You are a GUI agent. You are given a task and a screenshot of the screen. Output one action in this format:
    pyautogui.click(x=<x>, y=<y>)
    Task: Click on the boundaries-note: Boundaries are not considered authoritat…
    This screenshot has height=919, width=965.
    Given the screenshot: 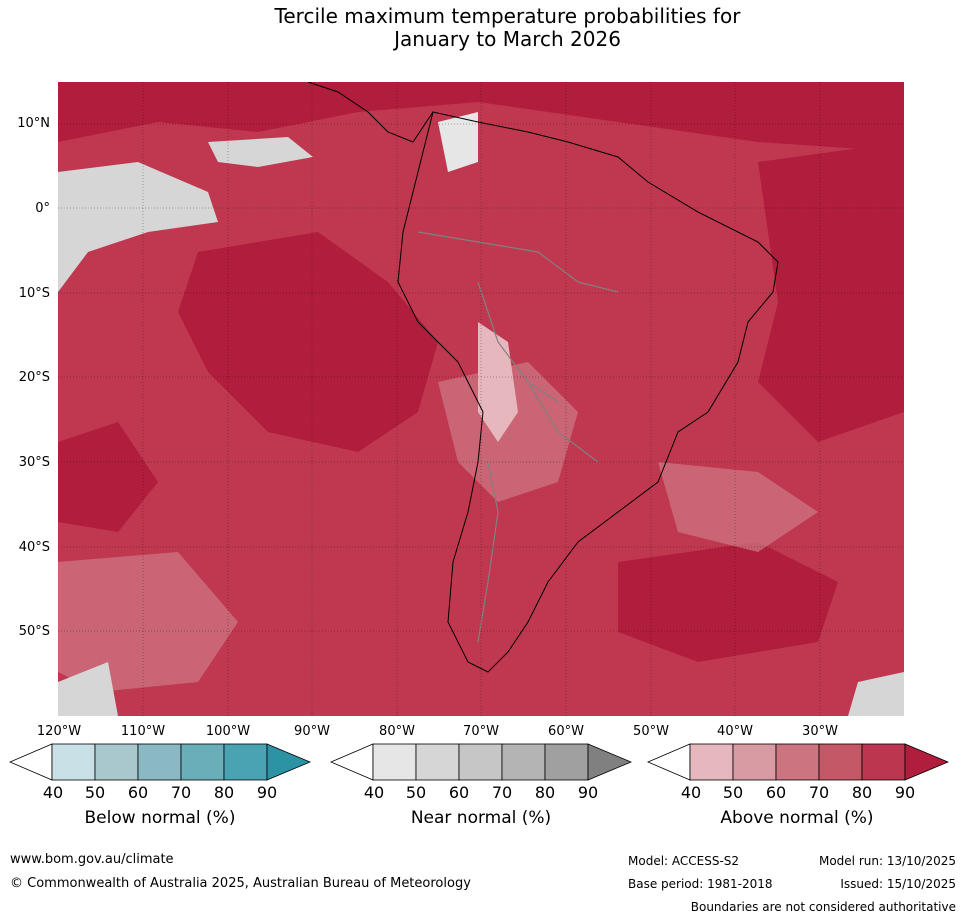 What is the action you would take?
    pyautogui.click(x=823, y=907)
    